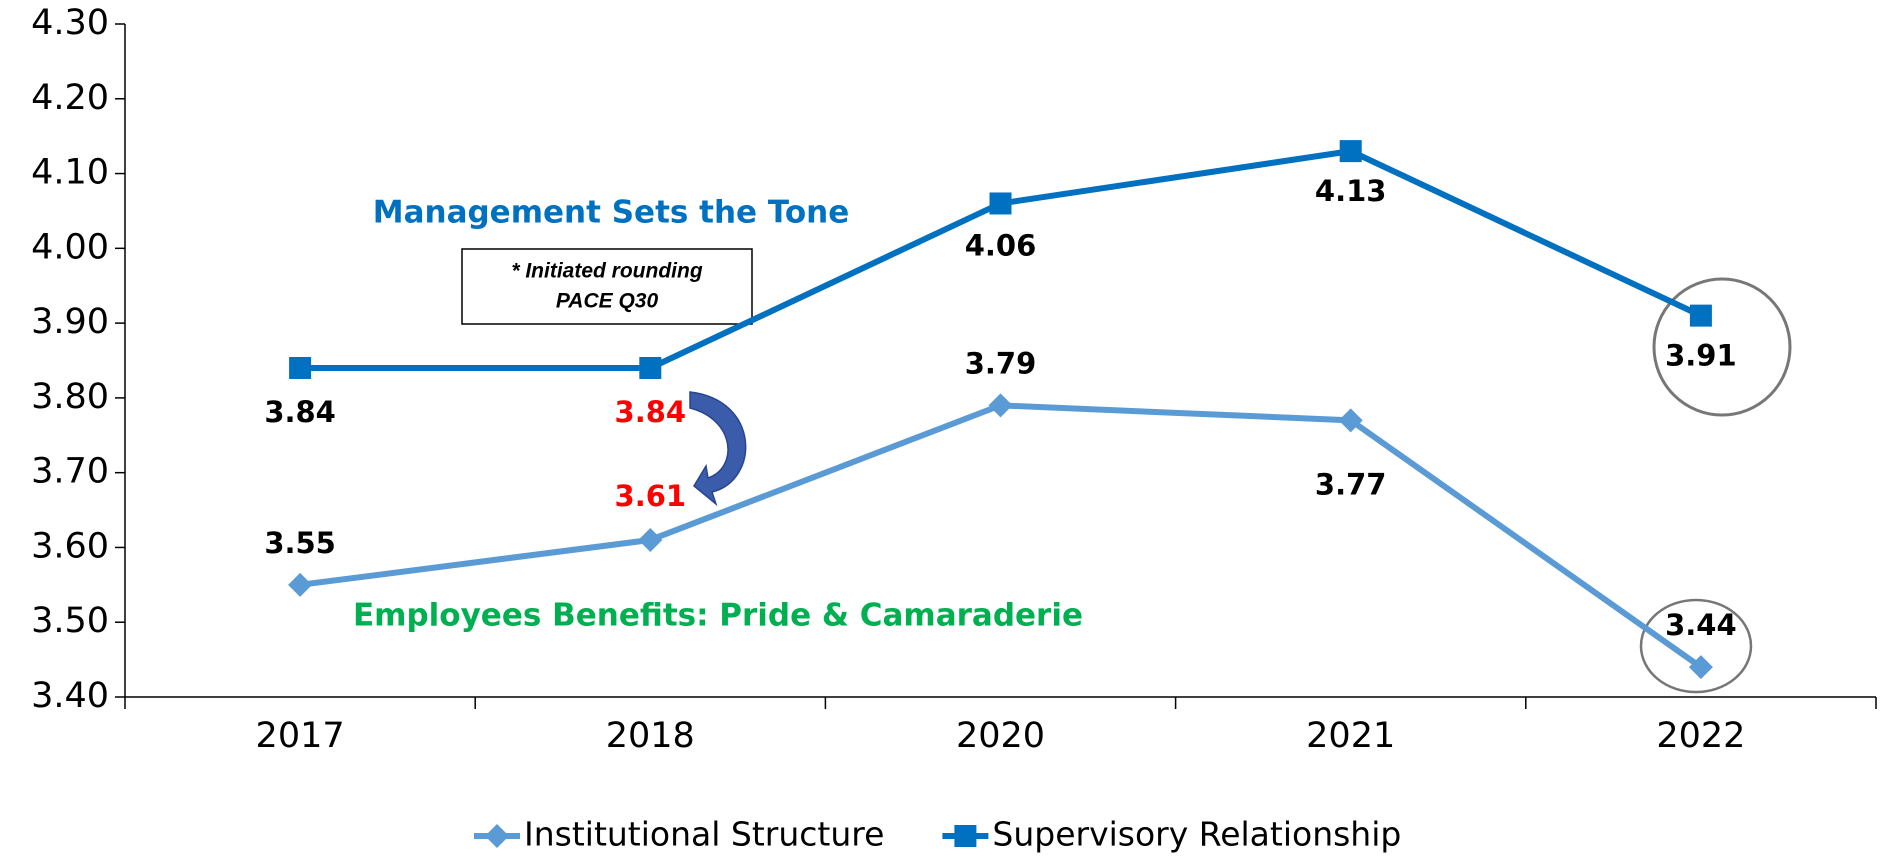 This screenshot has width=1881, height=863. I want to click on y-tick-label: 4.30, so click(70, 23).